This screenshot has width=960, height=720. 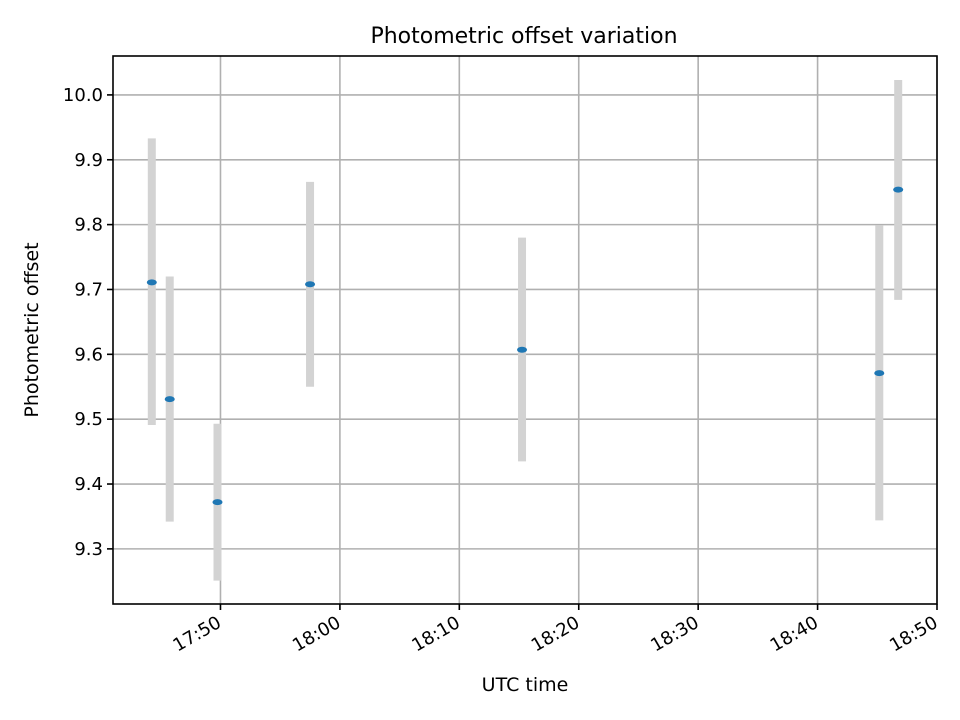 I want to click on y-tick-label: 9.8, so click(x=88, y=225).